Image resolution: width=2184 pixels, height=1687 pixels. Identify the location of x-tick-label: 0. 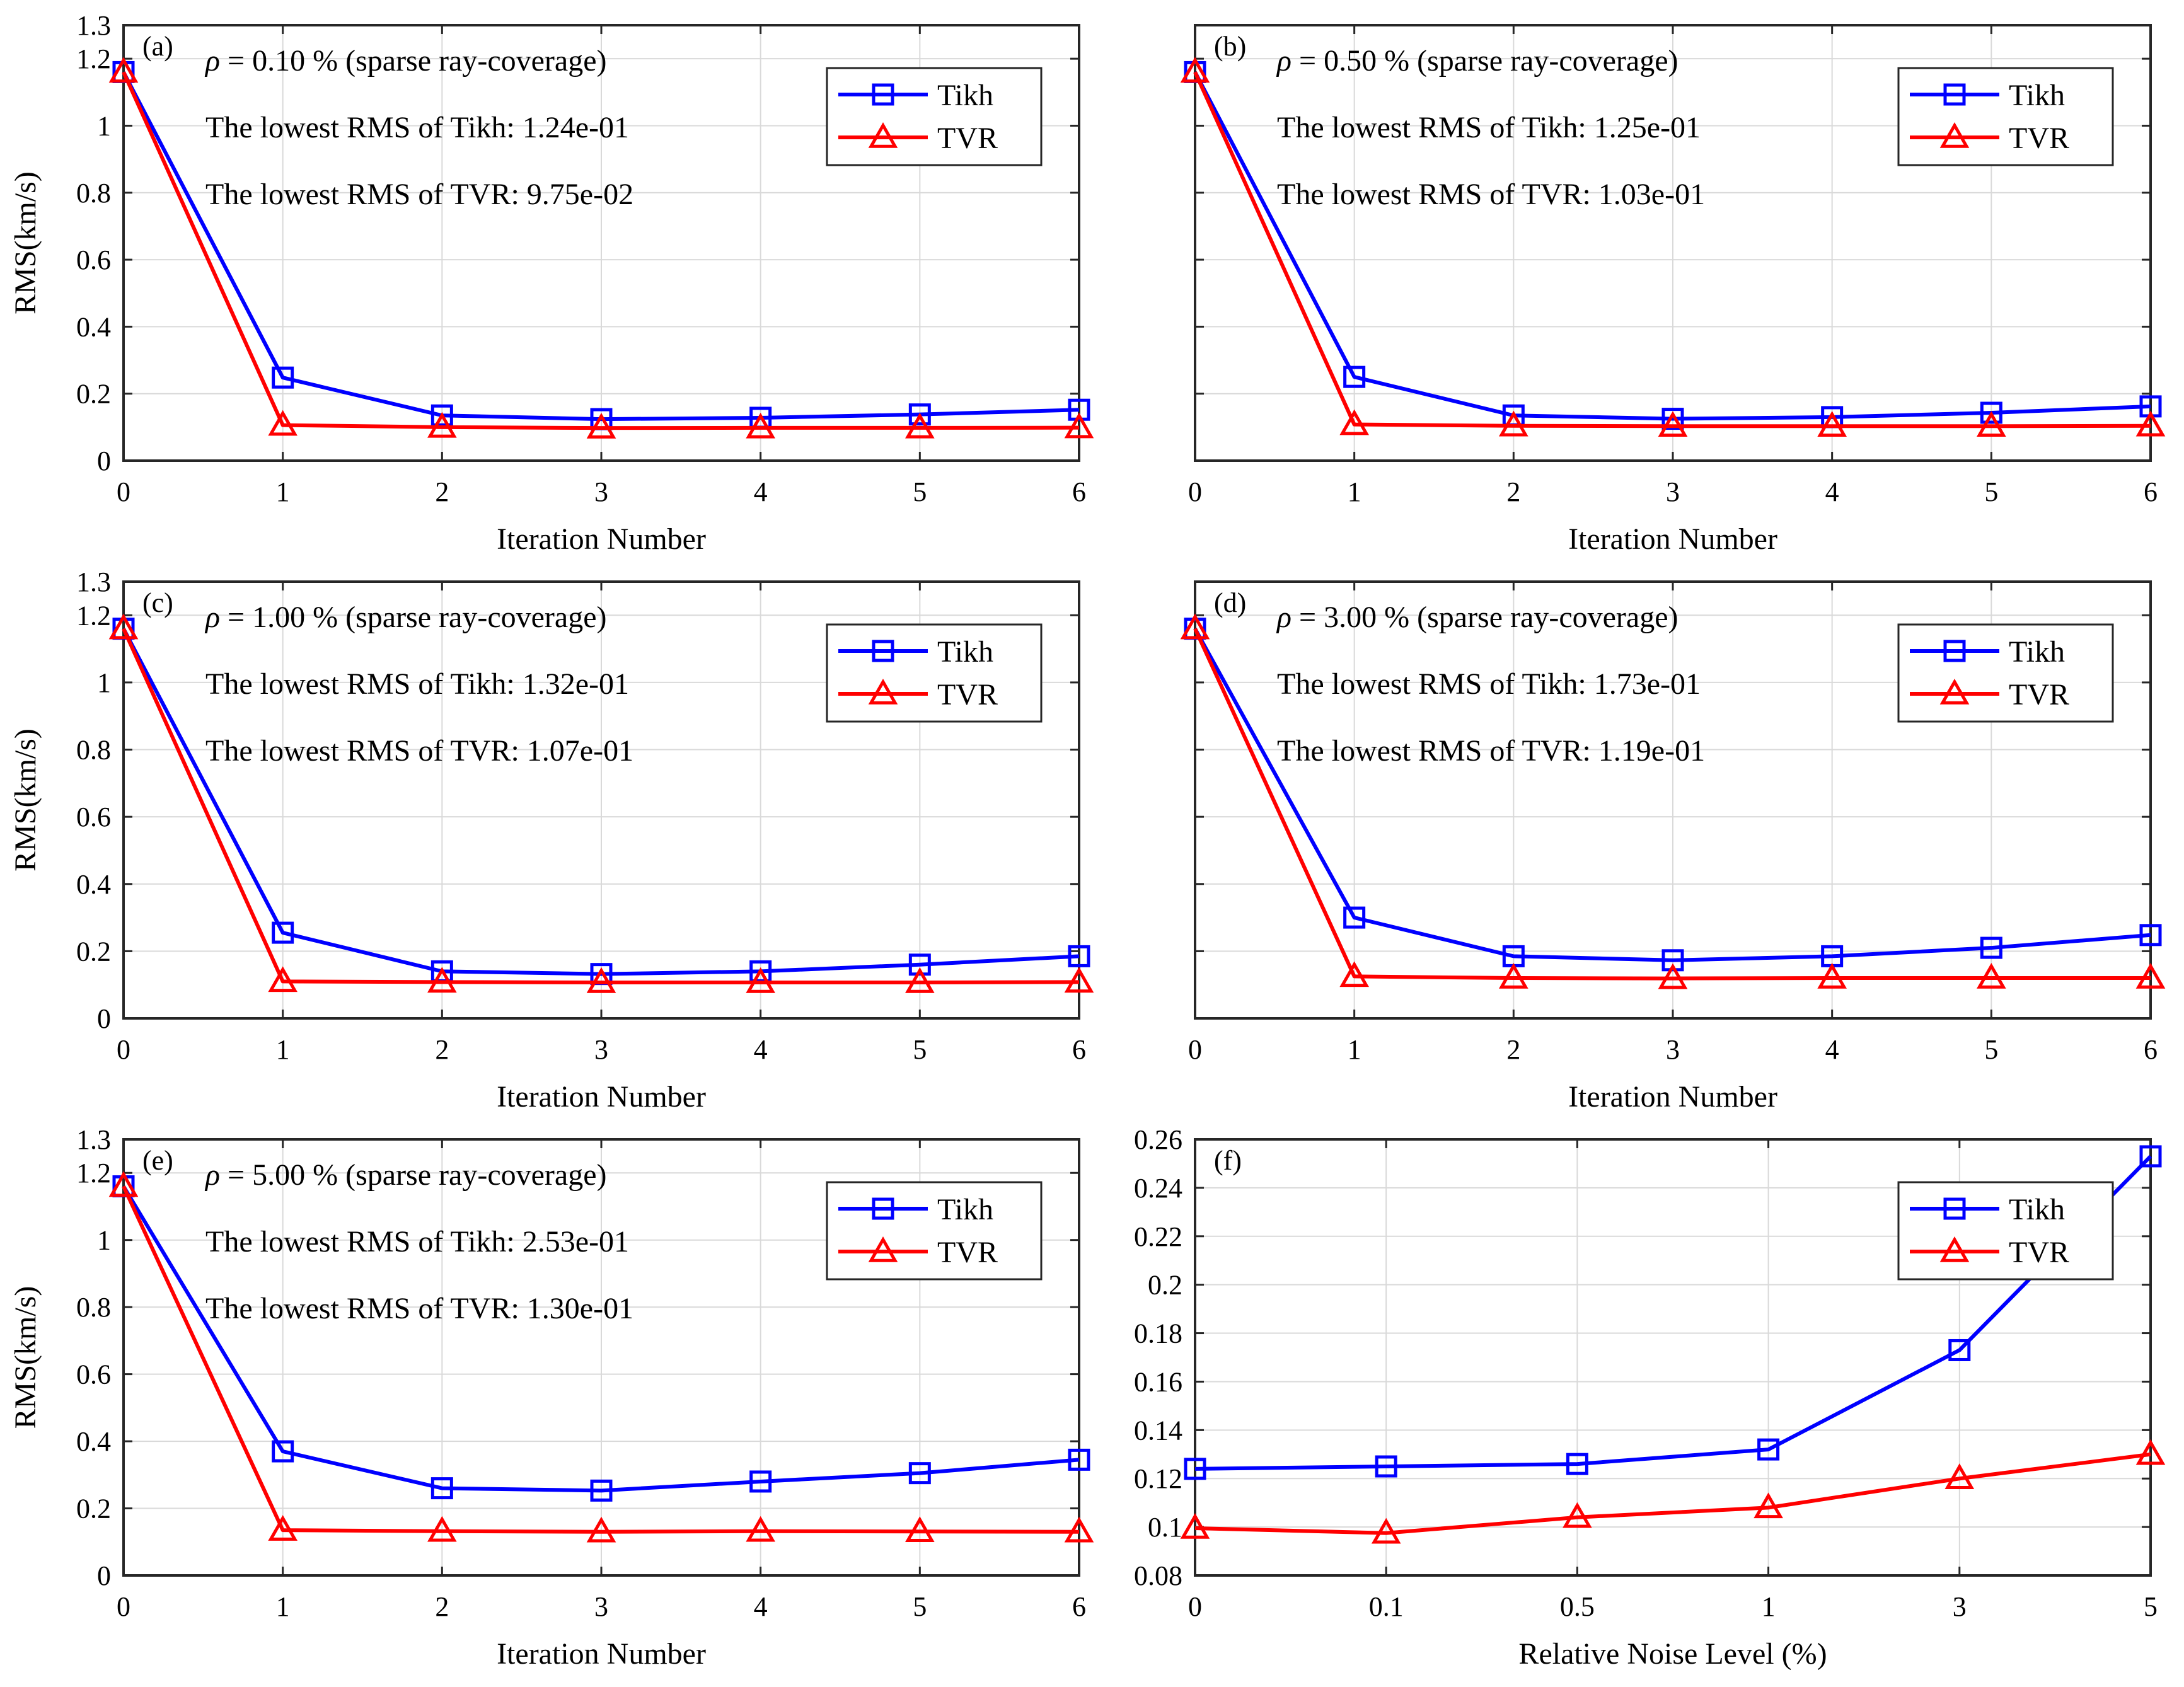
(1195, 1049).